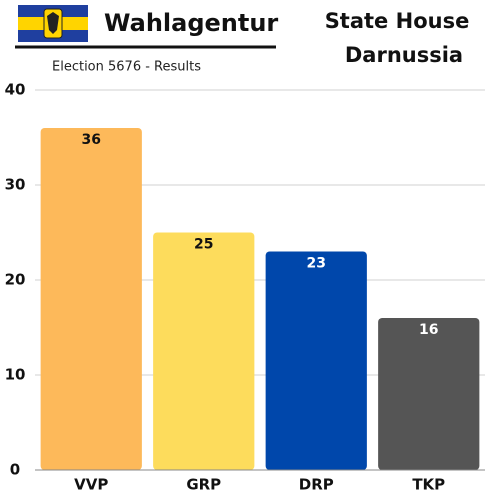 The image size is (500, 500). Describe the element at coordinates (91, 140) in the screenshot. I see `value-label: 36` at that location.